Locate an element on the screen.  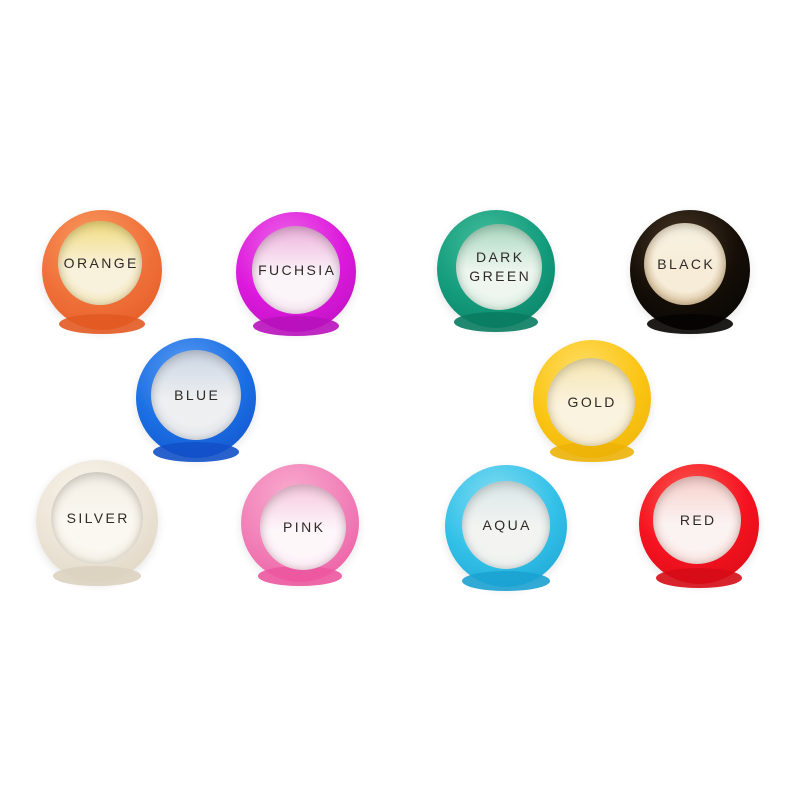
cap-label-pink: PINK is located at coordinates (303, 527).